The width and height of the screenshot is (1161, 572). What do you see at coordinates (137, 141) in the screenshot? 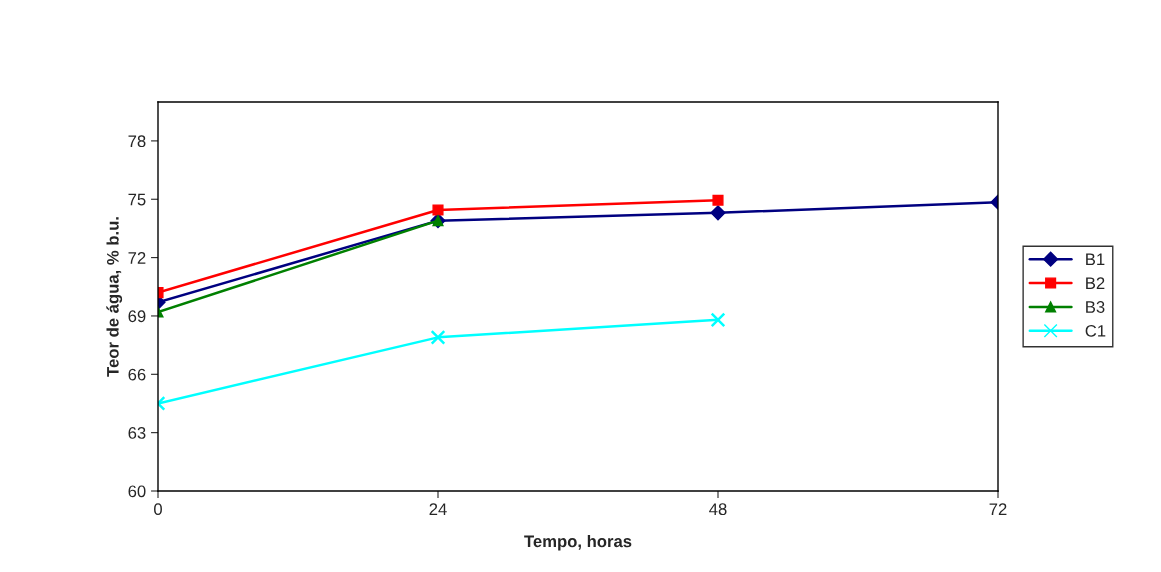
I see `y-tick-label: 78` at bounding box center [137, 141].